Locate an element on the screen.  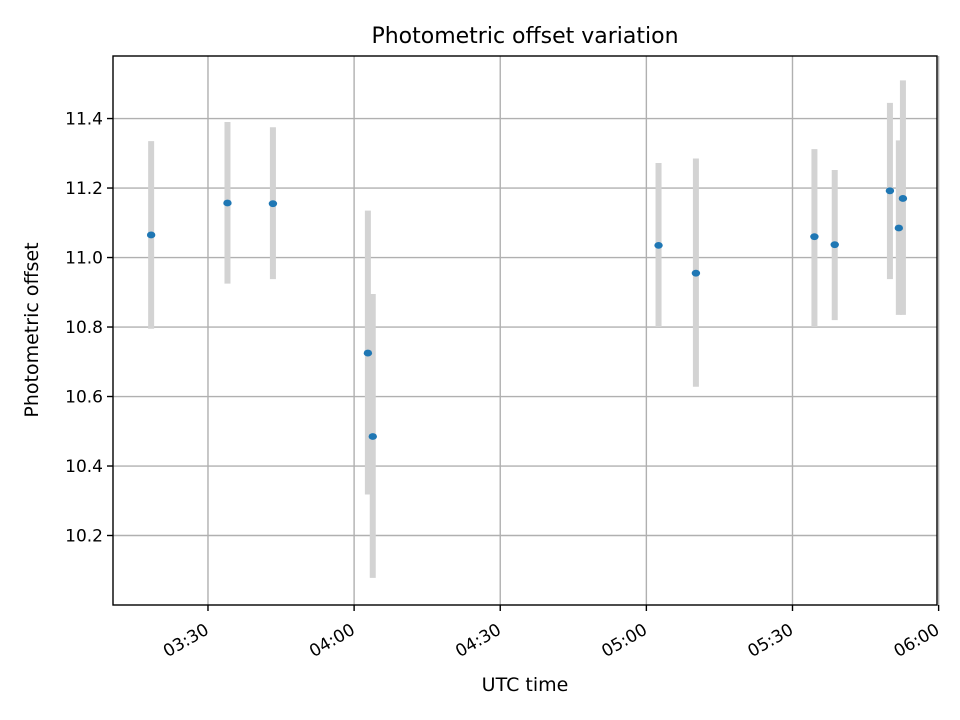
y-axis-ticks: 10.2 10.4 10.6 10.8 11.0 11.2 11.4 is located at coordinates (89, 328).